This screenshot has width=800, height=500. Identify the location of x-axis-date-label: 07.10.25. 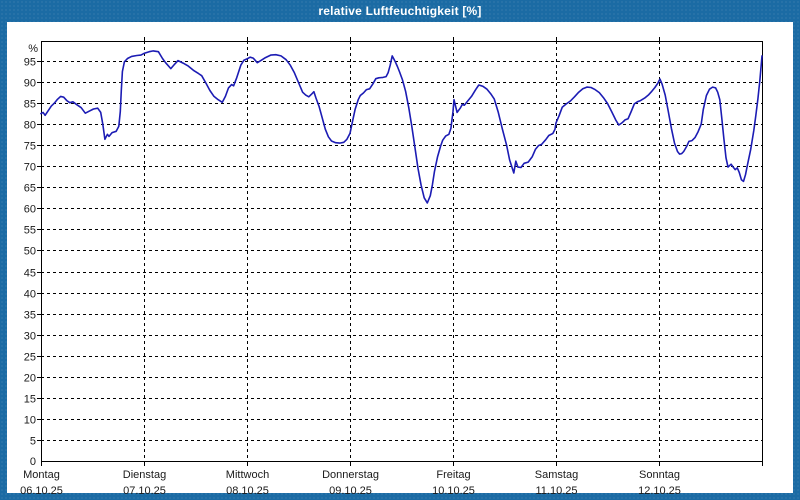
(144, 491).